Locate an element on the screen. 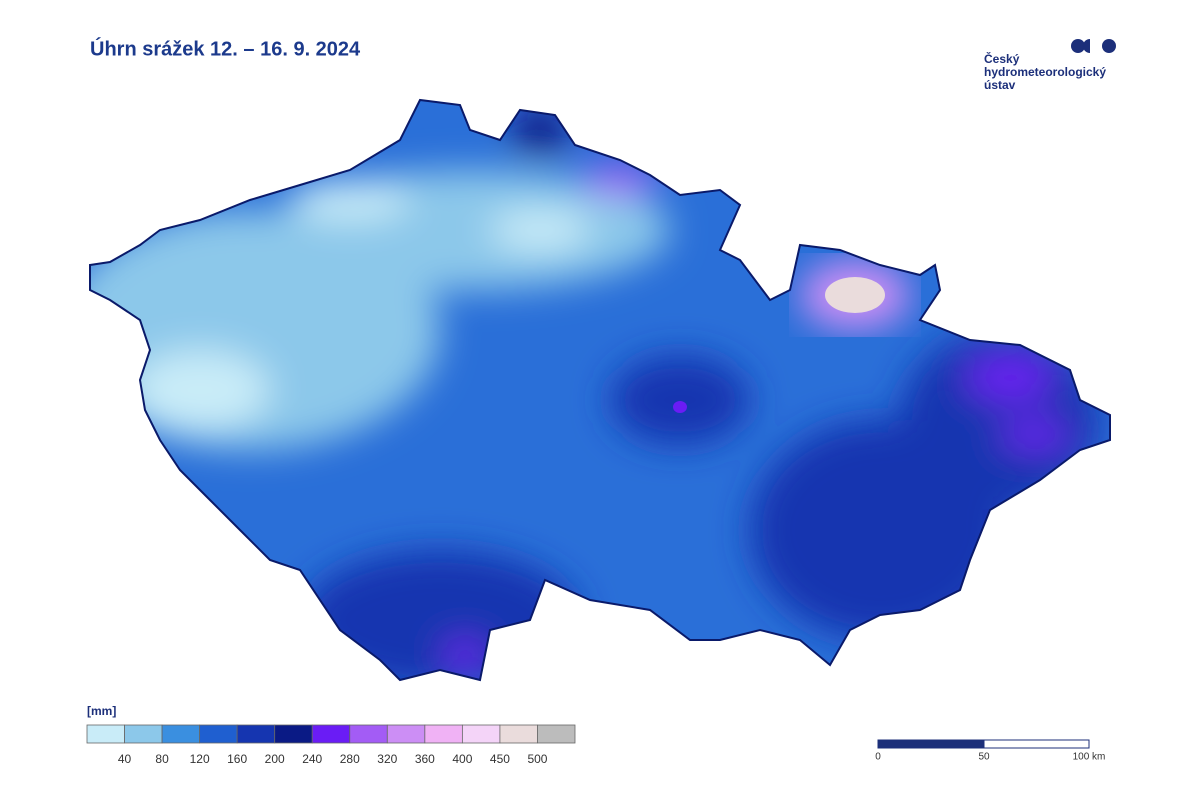 This screenshot has width=1200, height=800. legend-break: 160 is located at coordinates (237, 759).